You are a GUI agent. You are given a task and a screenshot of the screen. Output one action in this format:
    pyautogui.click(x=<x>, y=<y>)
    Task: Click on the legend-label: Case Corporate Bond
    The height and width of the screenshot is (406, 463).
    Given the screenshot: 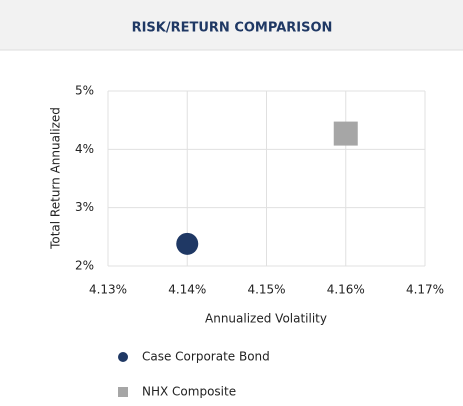 What is the action you would take?
    pyautogui.click(x=206, y=357)
    